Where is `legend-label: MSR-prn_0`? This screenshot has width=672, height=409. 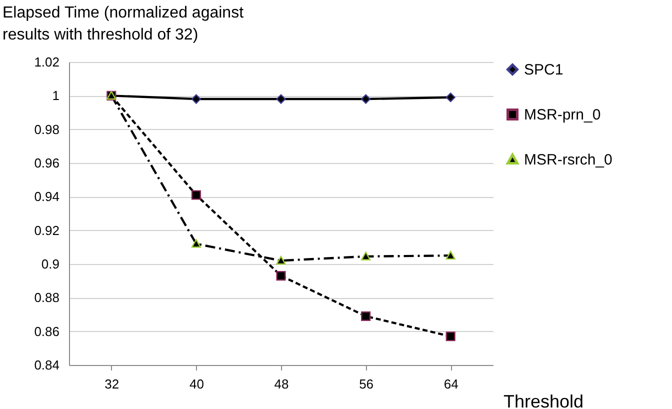
legend-label: MSR-prn_0 is located at coordinates (562, 115).